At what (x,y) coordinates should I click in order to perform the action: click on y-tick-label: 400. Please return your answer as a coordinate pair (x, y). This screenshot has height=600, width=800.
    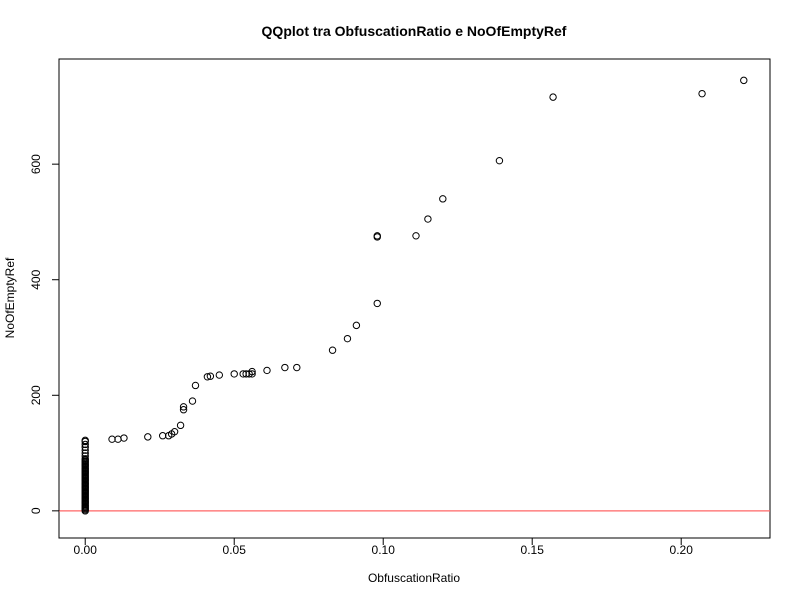
    Looking at the image, I should click on (36, 279).